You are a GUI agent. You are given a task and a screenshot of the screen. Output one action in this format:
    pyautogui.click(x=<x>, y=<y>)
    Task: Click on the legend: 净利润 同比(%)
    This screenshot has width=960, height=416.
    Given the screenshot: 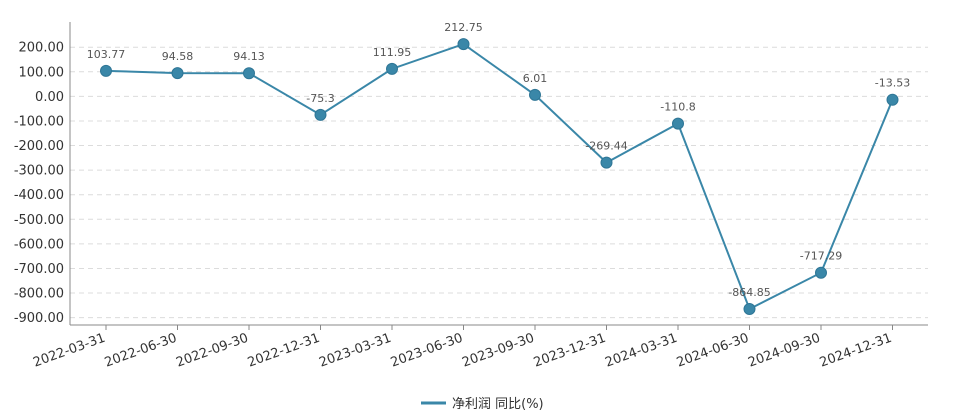 What is the action you would take?
    pyautogui.click(x=482, y=404)
    